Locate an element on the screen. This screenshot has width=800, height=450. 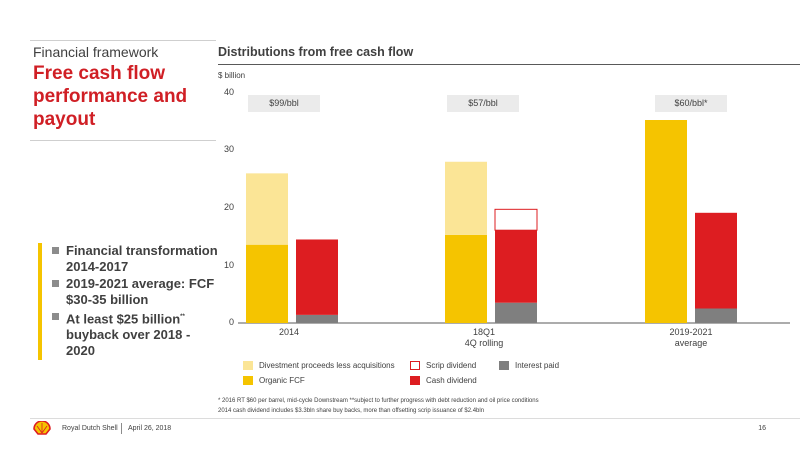
footer-rule is located at coordinates (415, 418).